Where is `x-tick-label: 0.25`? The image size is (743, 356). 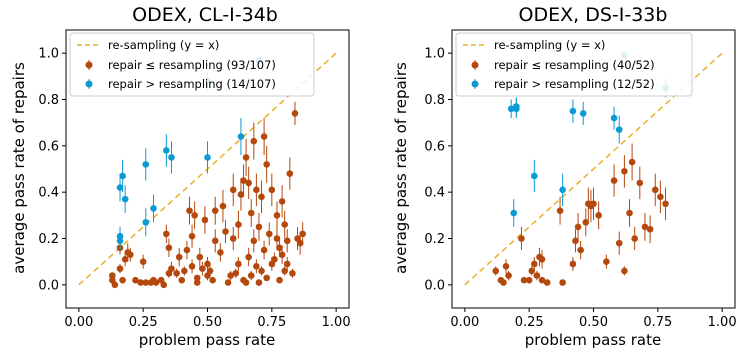
x-tick-label: 0.25 is located at coordinates (529, 322).